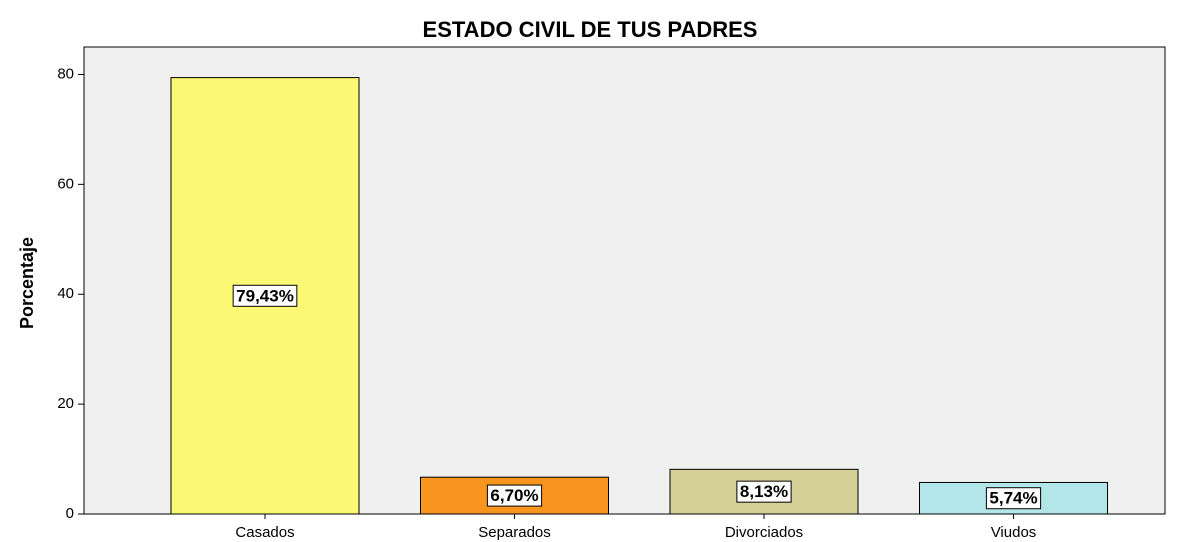 The image size is (1180, 542). I want to click on y-tick-label: 80, so click(65, 73).